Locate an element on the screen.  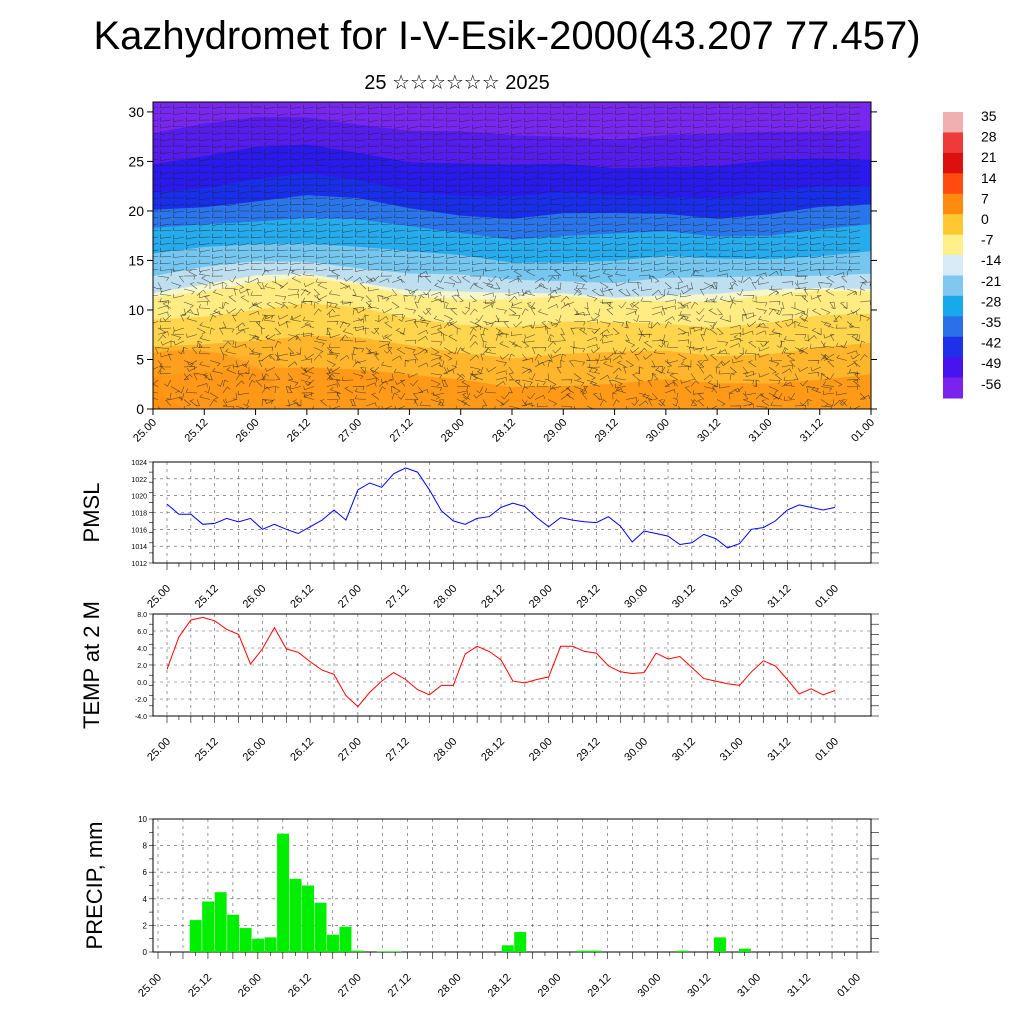
temp-grid is located at coordinates (512, 665).